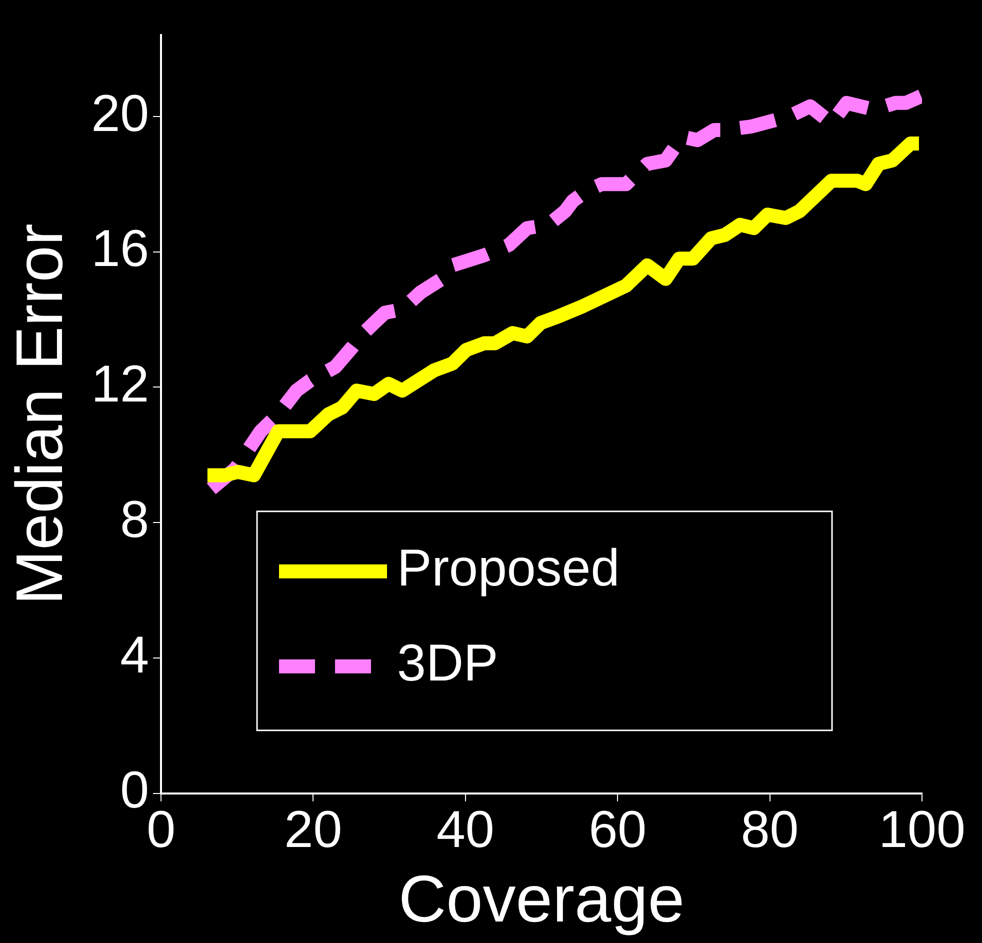 Image resolution: width=982 pixels, height=943 pixels. What do you see at coordinates (135, 655) in the screenshot?
I see `y-tick-label: 4` at bounding box center [135, 655].